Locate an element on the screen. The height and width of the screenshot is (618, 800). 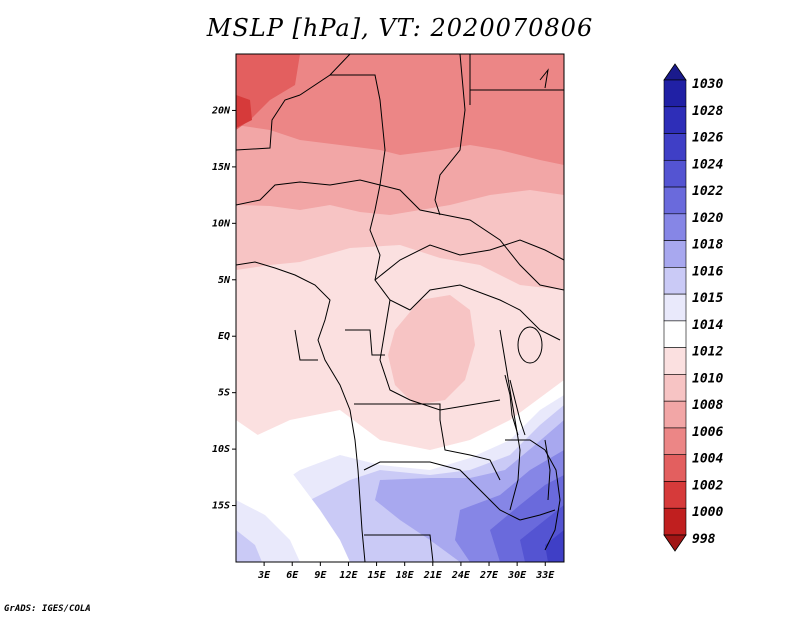
lat-tick-label: EQ is located at coordinates (224, 336).